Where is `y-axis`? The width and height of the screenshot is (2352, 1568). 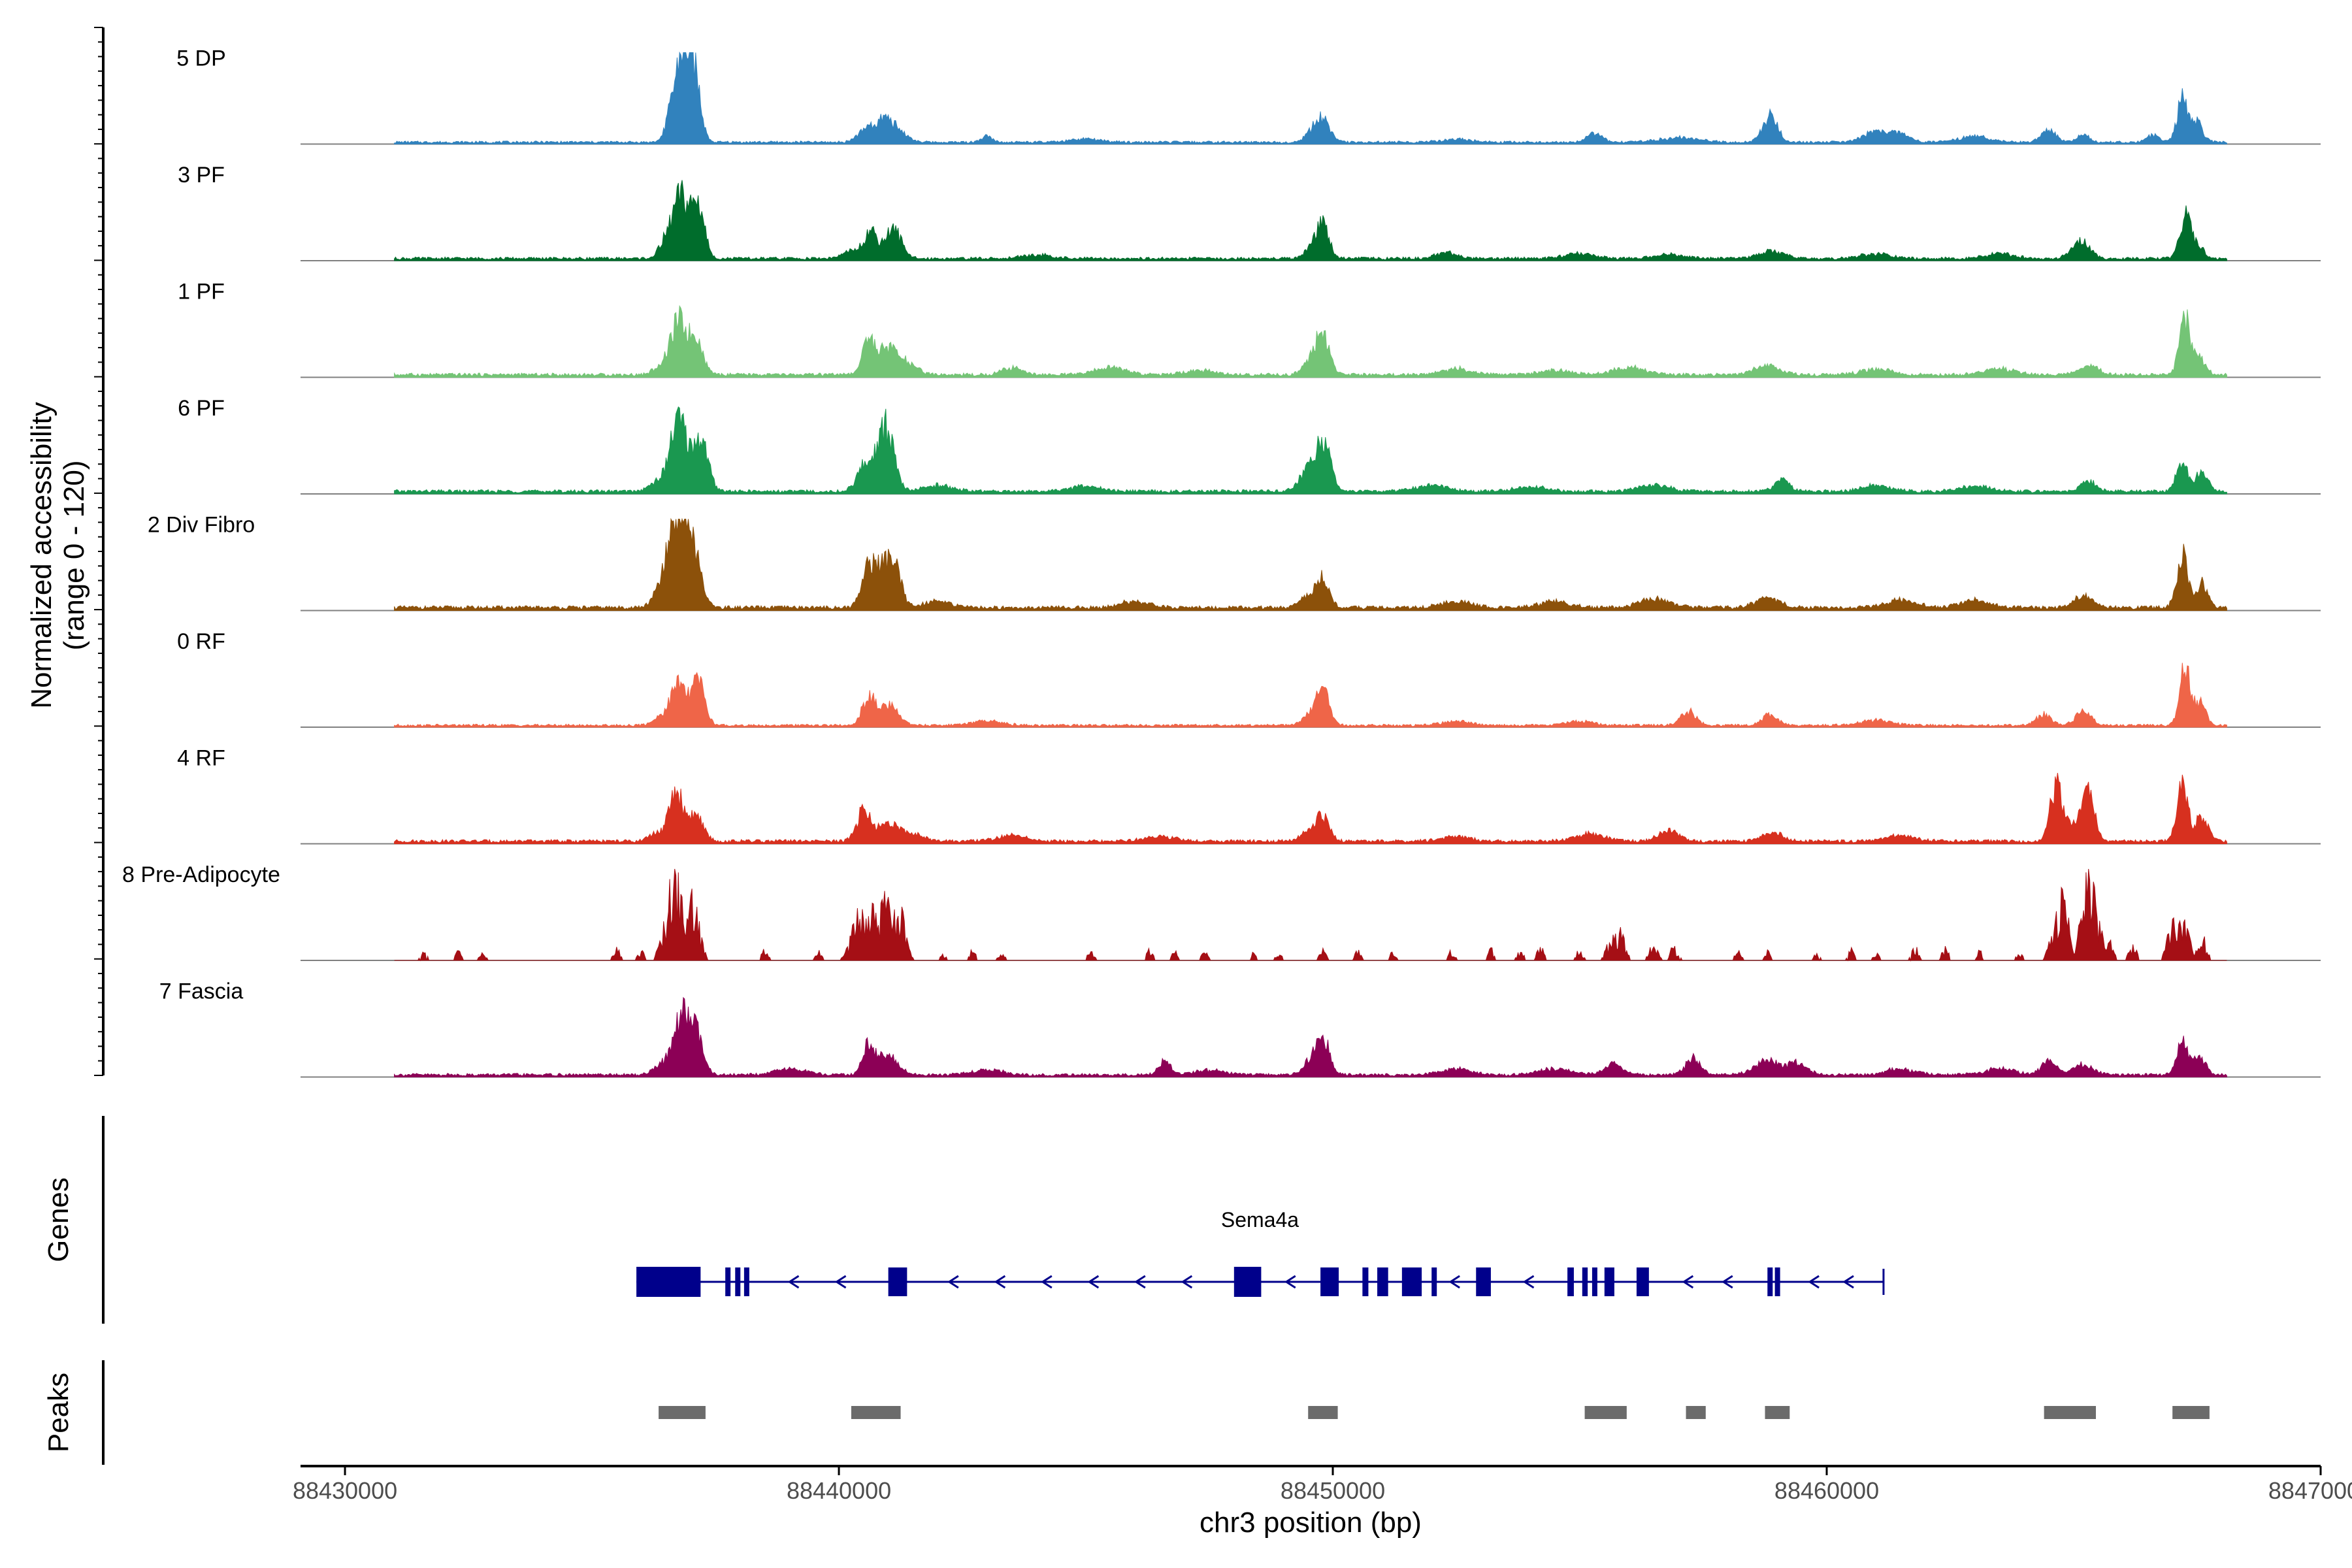 y-axis is located at coordinates (99, 551).